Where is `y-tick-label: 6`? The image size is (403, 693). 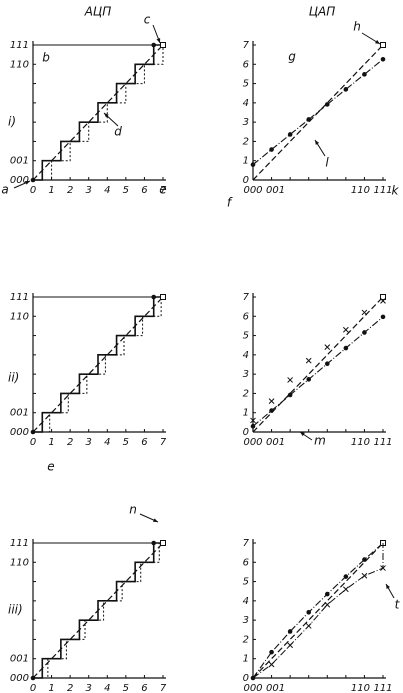
y-tick-label: 6 is located at coordinates (246, 64).